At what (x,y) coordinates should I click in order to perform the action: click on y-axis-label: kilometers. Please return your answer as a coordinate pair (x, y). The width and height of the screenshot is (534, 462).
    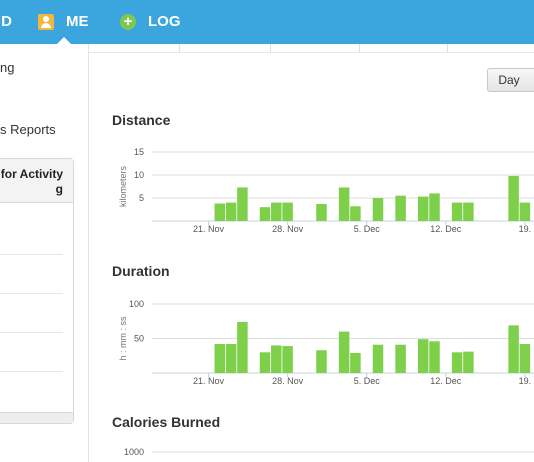
    Looking at the image, I should click on (123, 186).